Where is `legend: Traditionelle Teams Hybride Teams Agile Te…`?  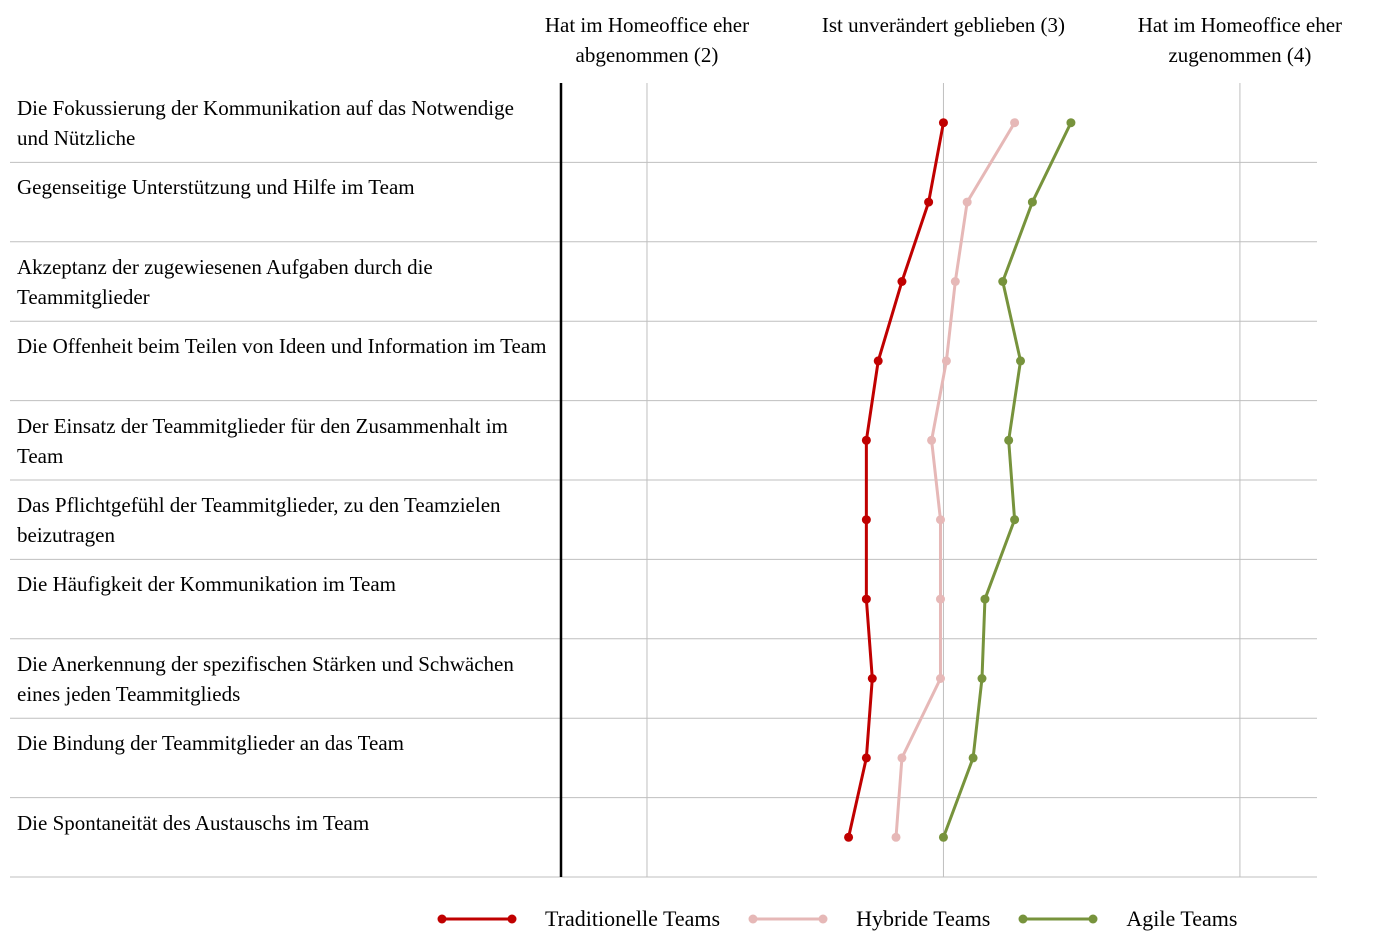
legend: Traditionelle Teams Hybride Teams Agile Te… is located at coordinates (851, 919).